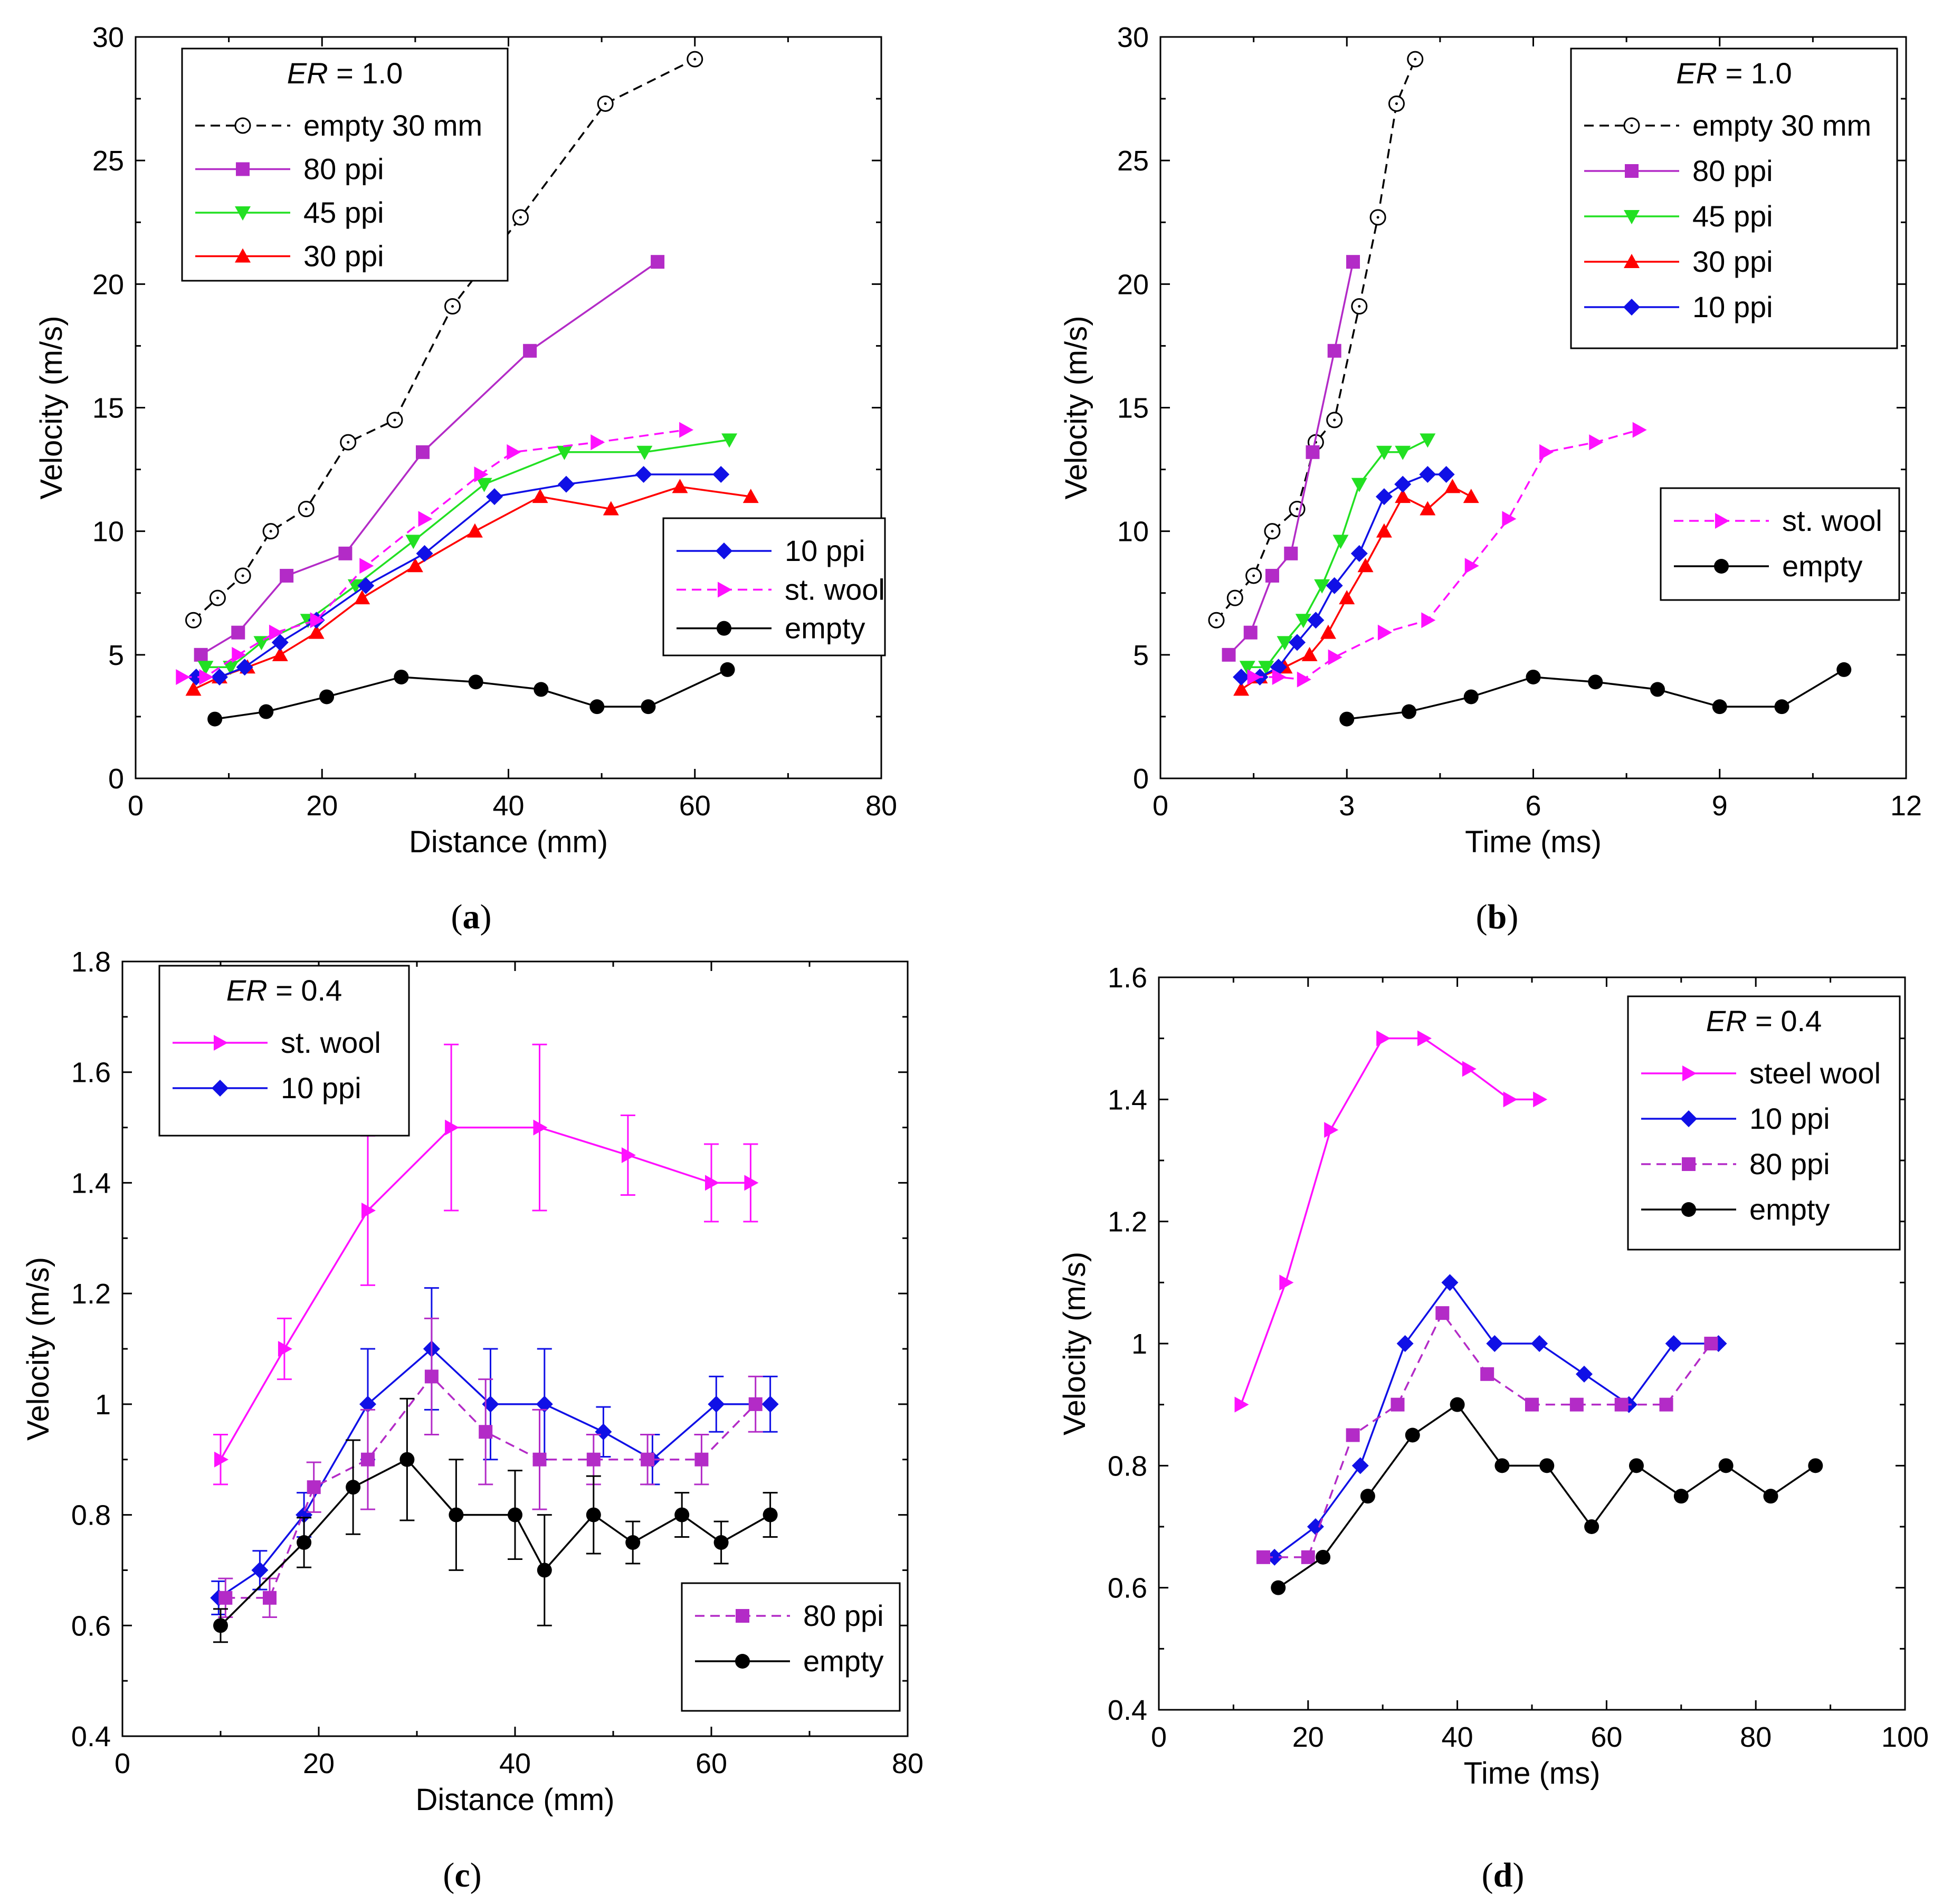 The image size is (1952, 1904). Describe the element at coordinates (1133, 37) in the screenshot. I see `y-tick-label: 30` at that location.